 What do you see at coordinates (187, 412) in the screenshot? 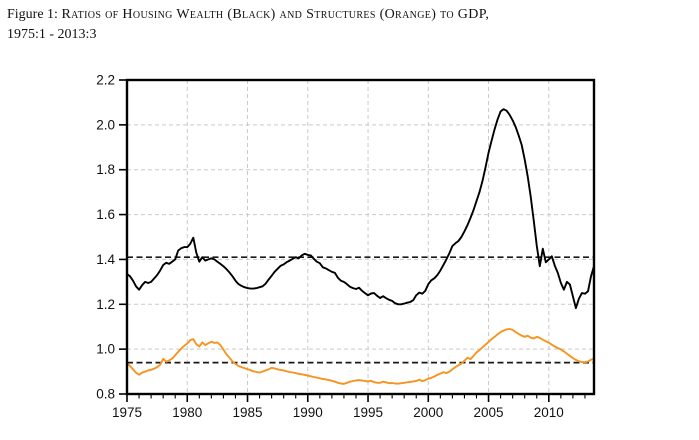
I see `x-tick-label: 1980` at bounding box center [187, 412].